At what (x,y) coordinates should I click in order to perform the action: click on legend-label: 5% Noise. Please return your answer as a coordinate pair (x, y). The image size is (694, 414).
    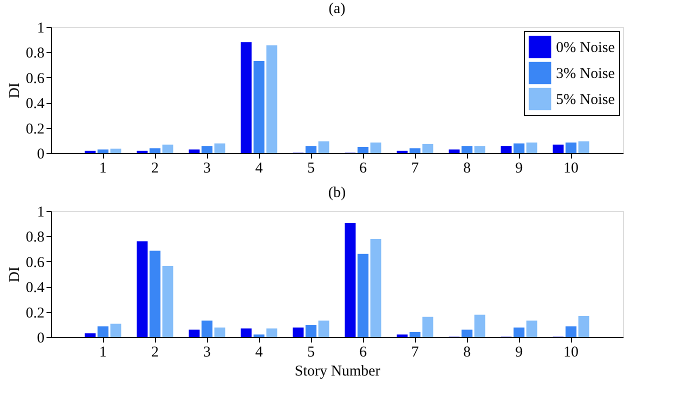
    Looking at the image, I should click on (586, 100).